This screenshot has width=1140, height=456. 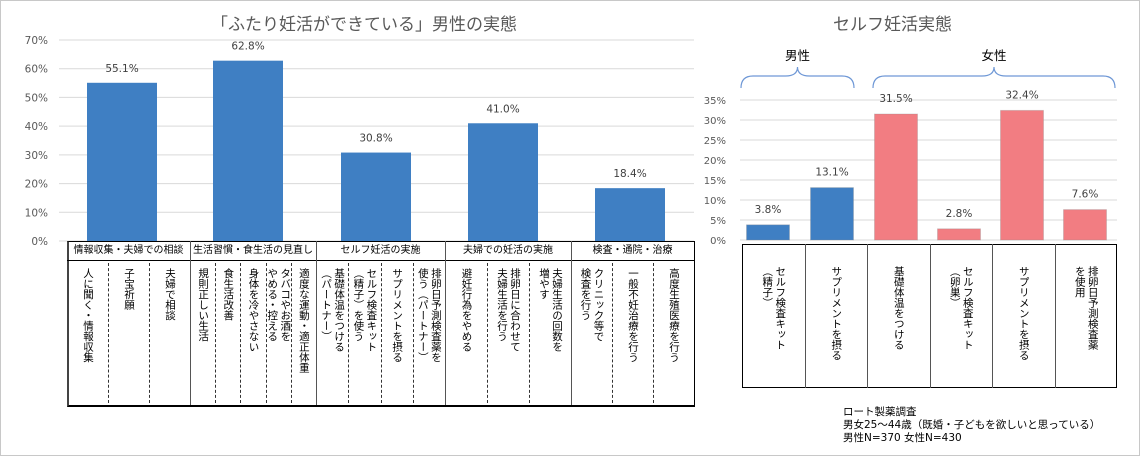 I want to click on category-item-label: 排卵日に合わせて 夫婦生活を行う, so click(x=508, y=310).